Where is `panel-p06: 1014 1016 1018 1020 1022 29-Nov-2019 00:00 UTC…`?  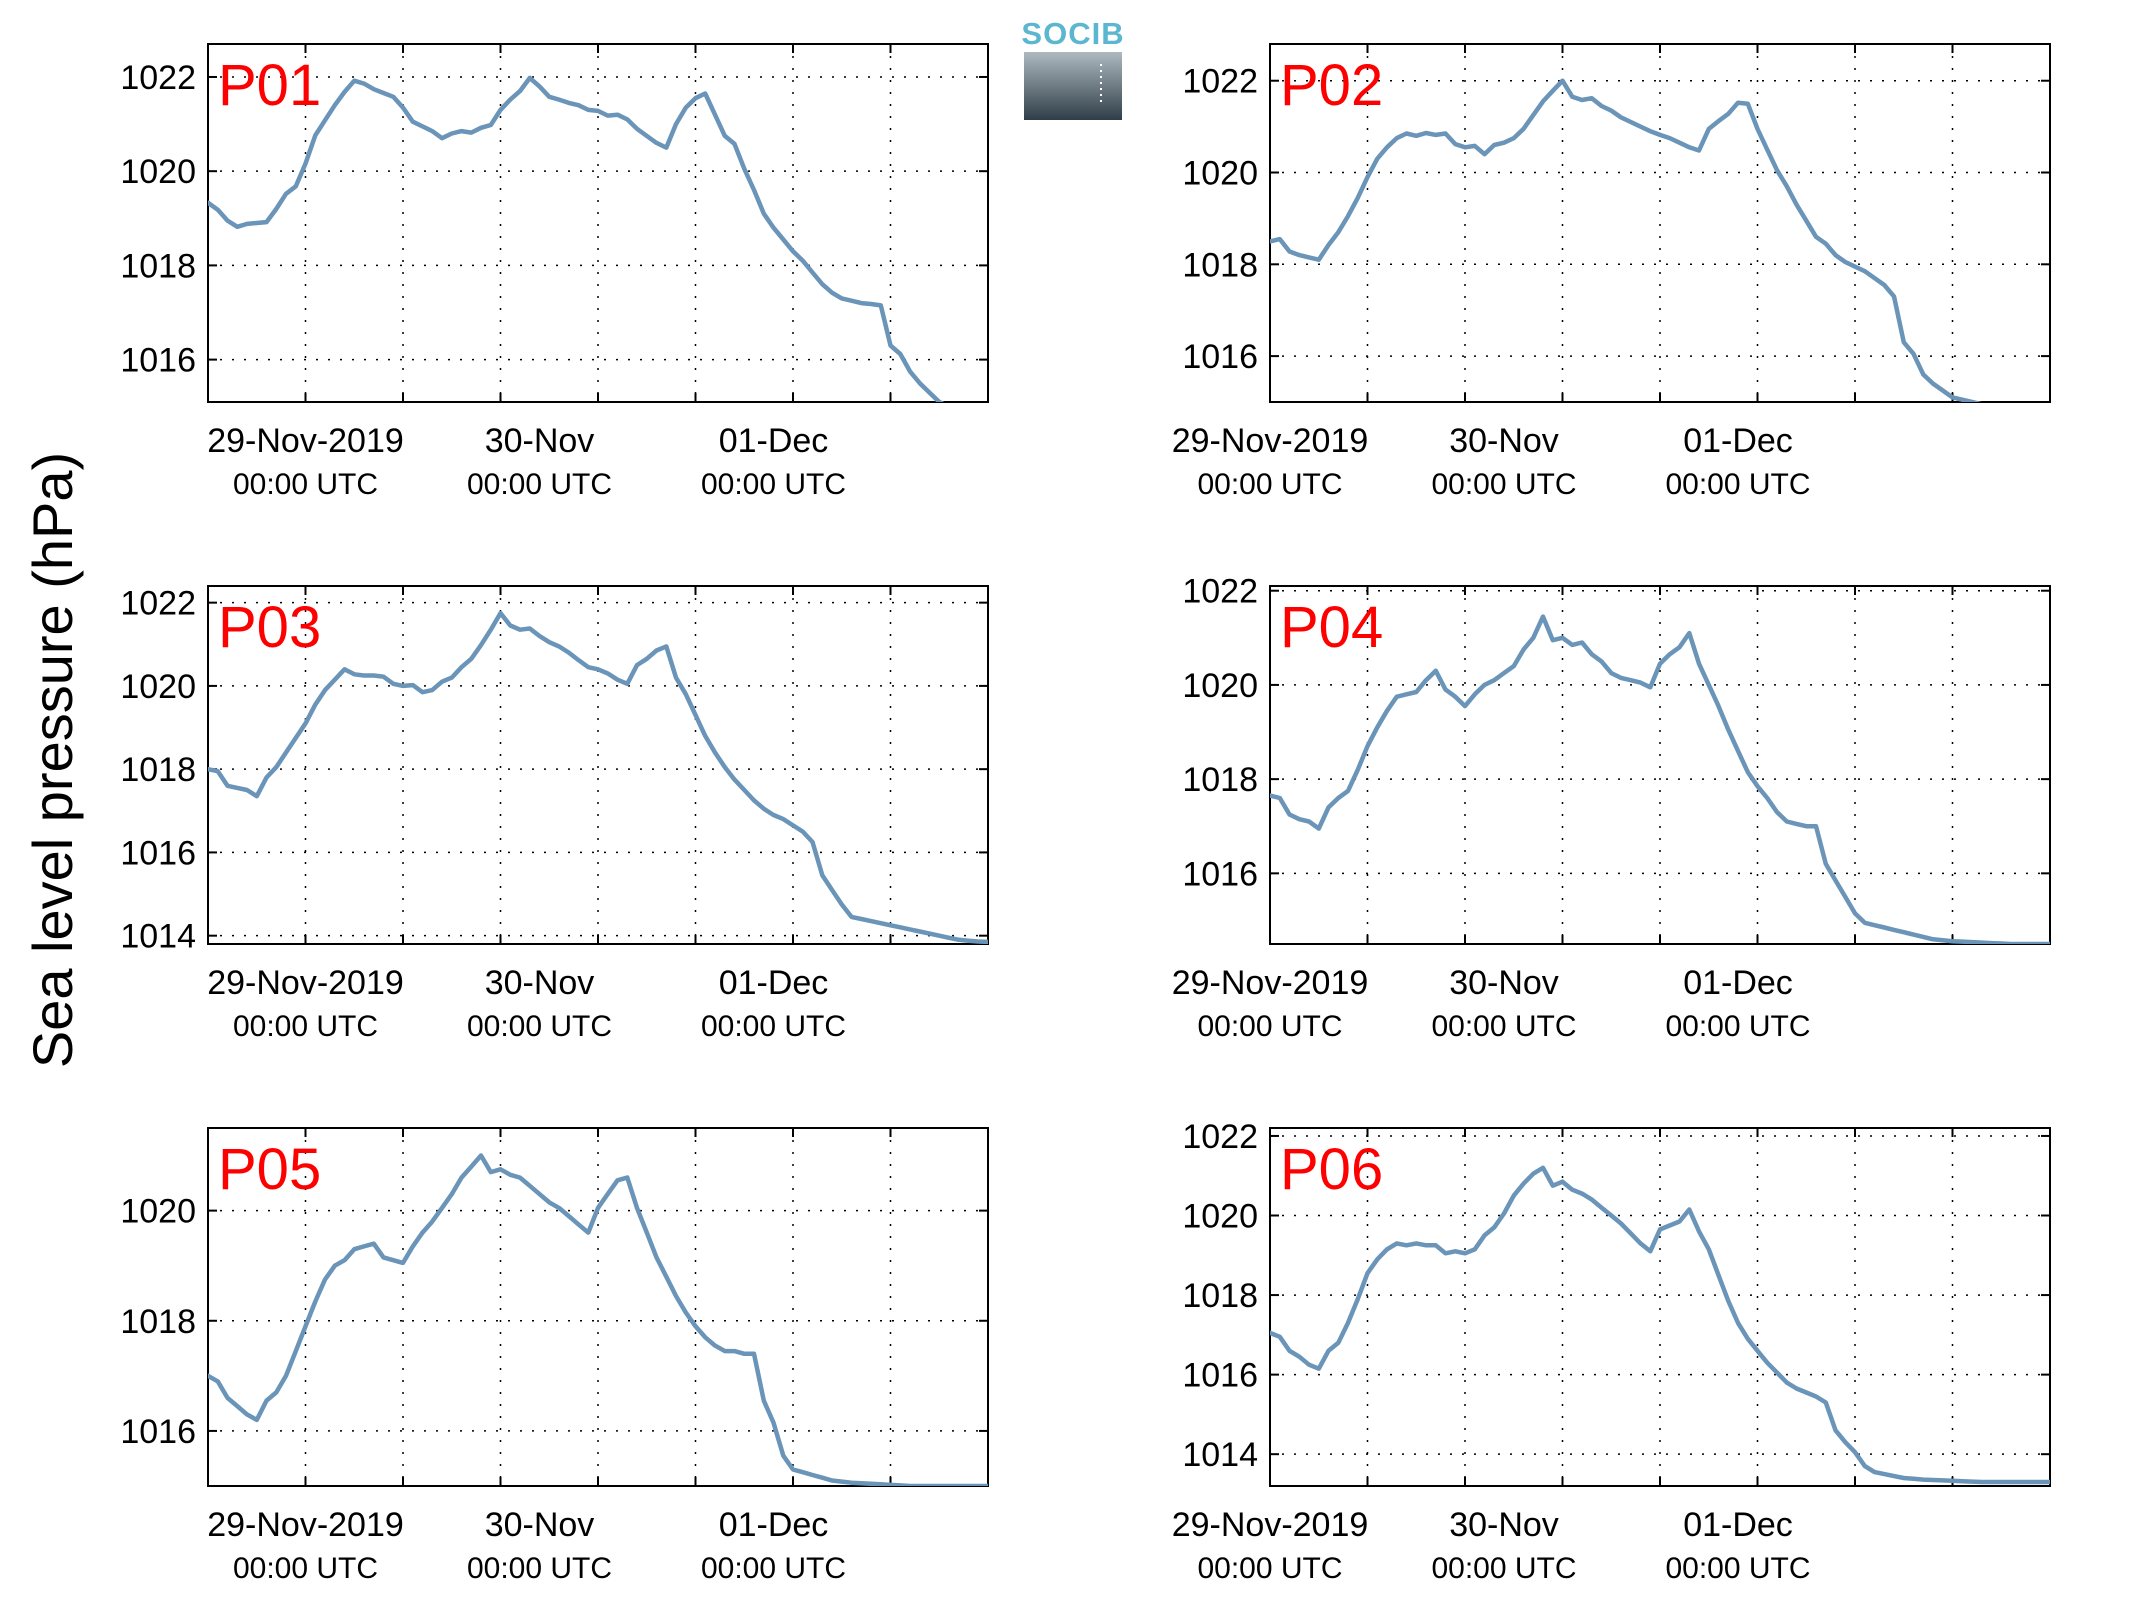
panel-p06: 1014 1016 1018 1020 1022 29-Nov-2019 00:00 UTC… is located at coordinates (1611, 1351).